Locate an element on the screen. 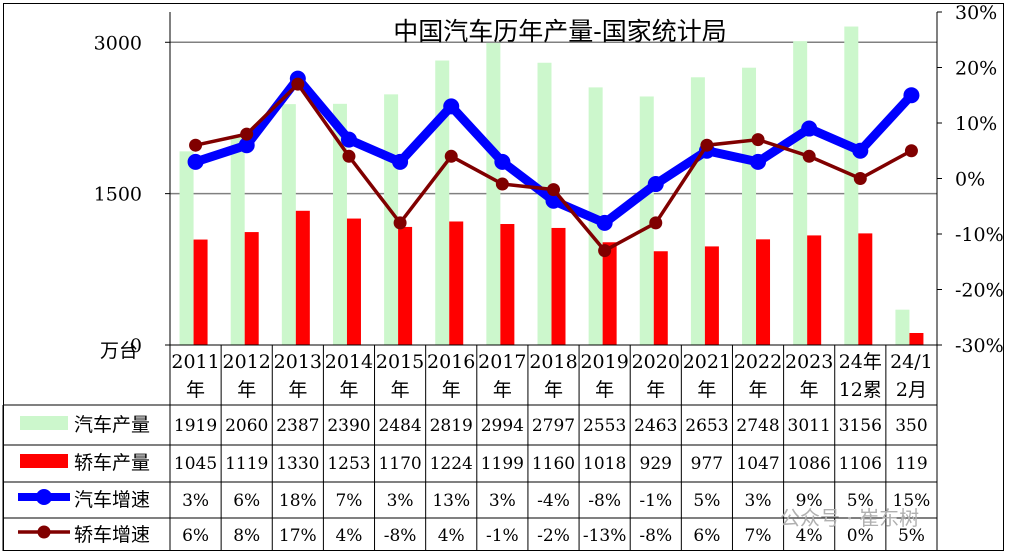 This screenshot has width=1009, height=556. table-cell: 1086 is located at coordinates (809, 464).